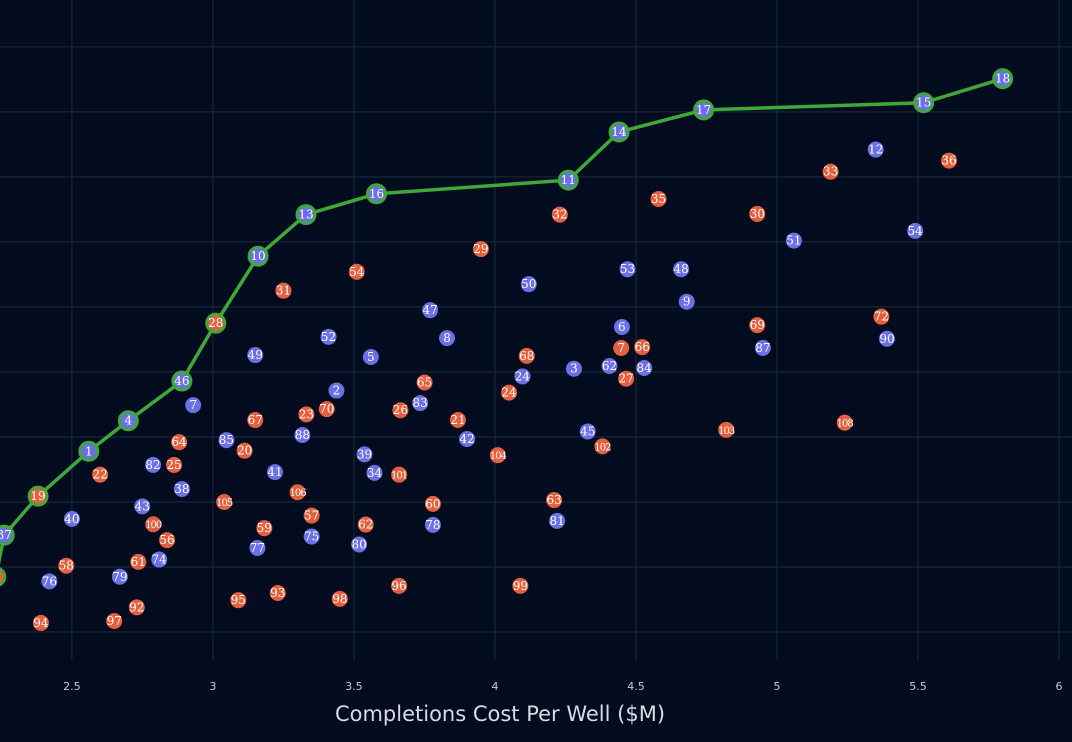  Describe the element at coordinates (38, 496) in the screenshot. I see `frontier-point: 19` at that location.